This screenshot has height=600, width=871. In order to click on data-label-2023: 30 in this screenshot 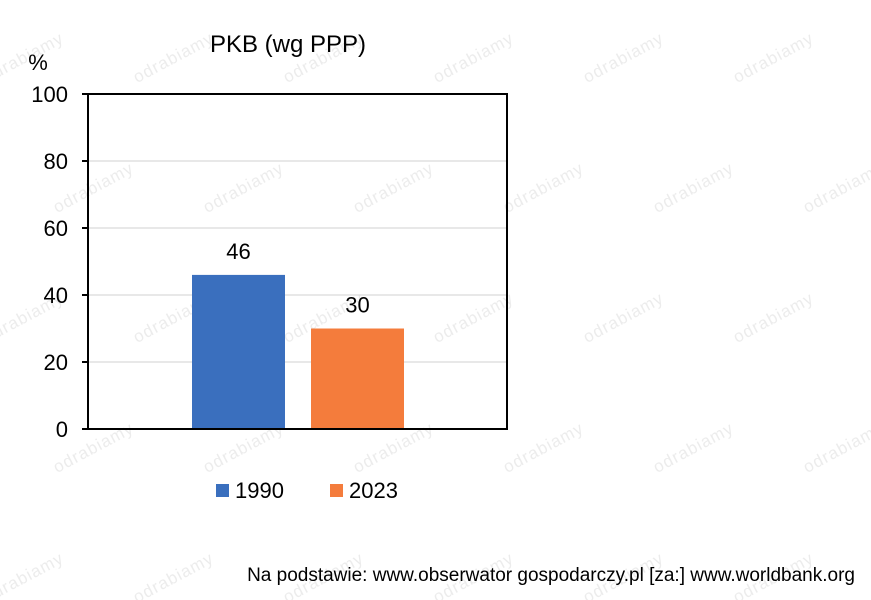, I will do `click(357, 305)`.